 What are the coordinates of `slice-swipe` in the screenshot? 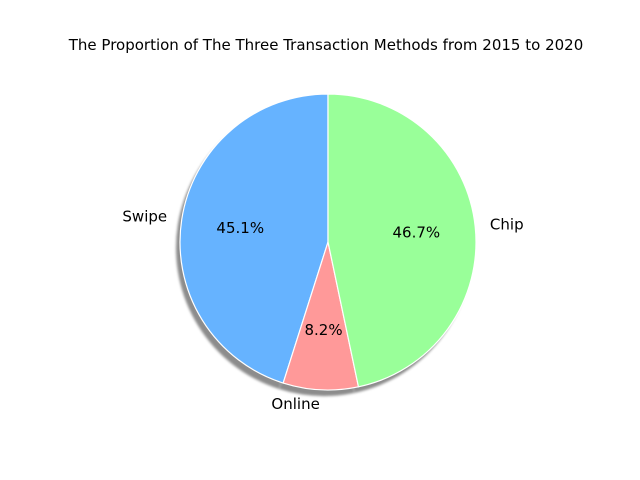 It's located at (254, 238).